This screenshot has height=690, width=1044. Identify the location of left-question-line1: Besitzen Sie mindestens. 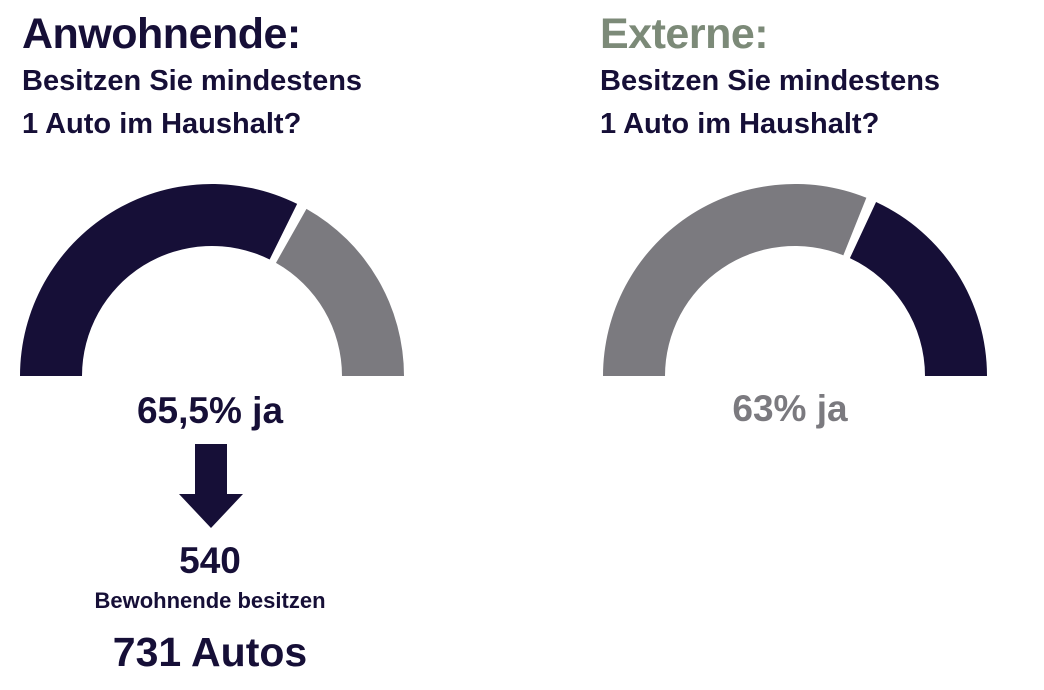
(192, 81).